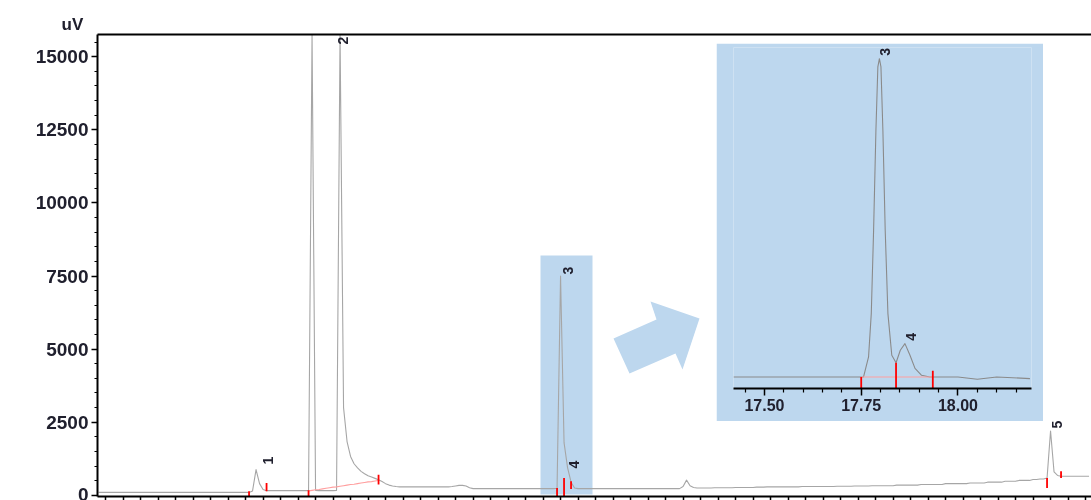 The width and height of the screenshot is (1091, 500). What do you see at coordinates (342, 40) in the screenshot?
I see `annotation: 2` at bounding box center [342, 40].